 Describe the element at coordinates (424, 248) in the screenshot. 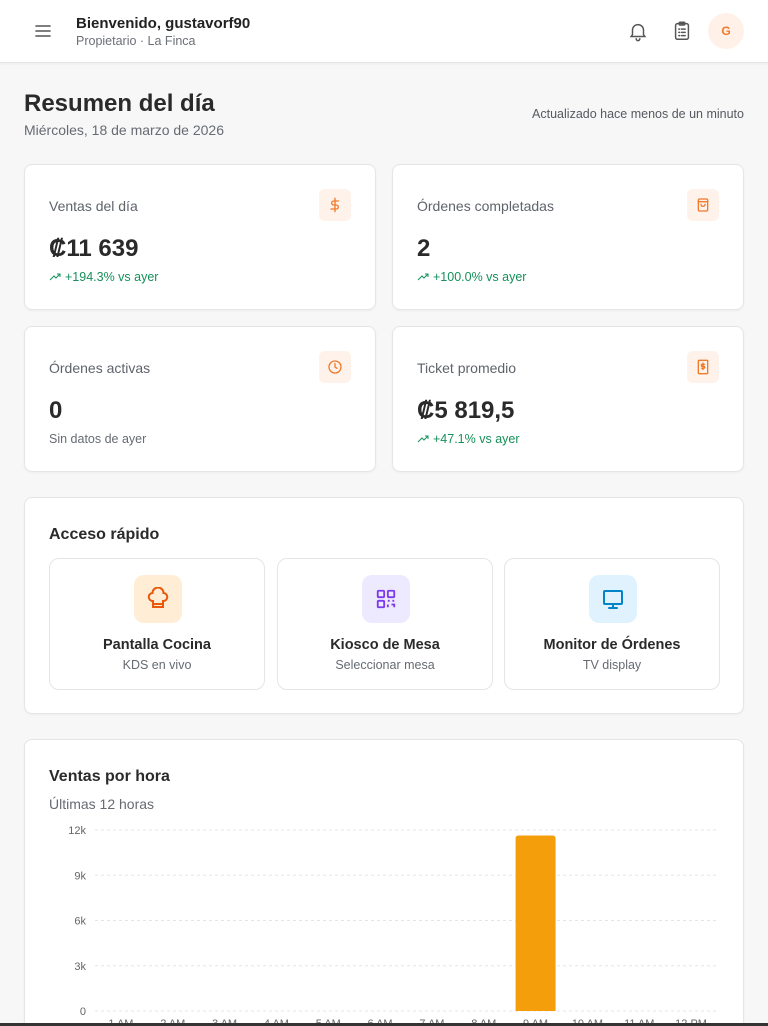

I see `stat-value: 2` at that location.